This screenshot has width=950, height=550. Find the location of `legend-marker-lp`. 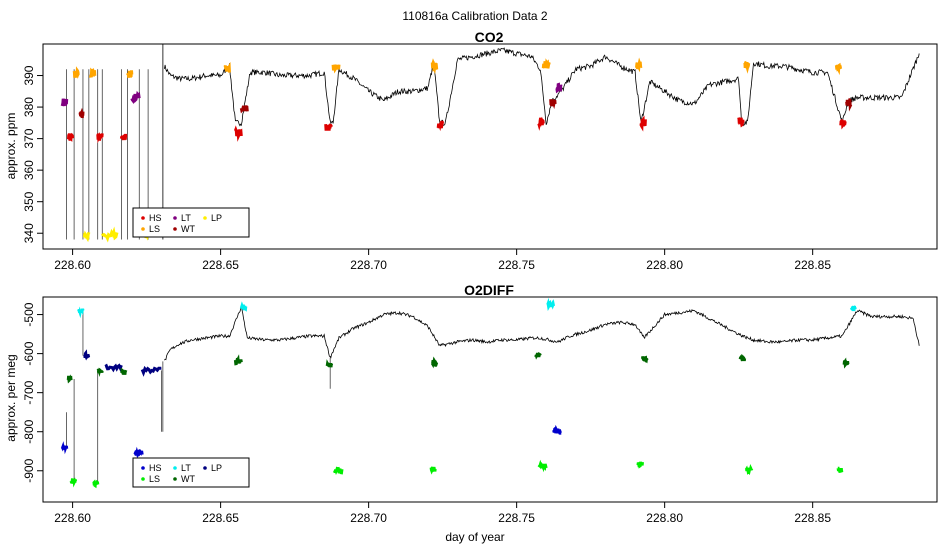

legend-marker-lp is located at coordinates (205, 468).